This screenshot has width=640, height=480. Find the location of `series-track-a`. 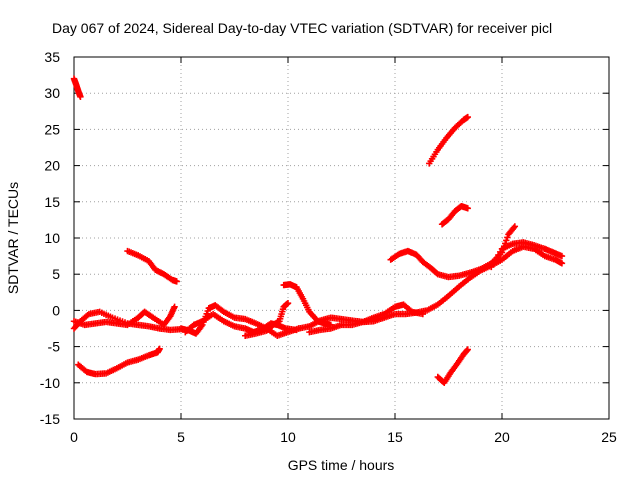

series-track-a is located at coordinates (77, 88).